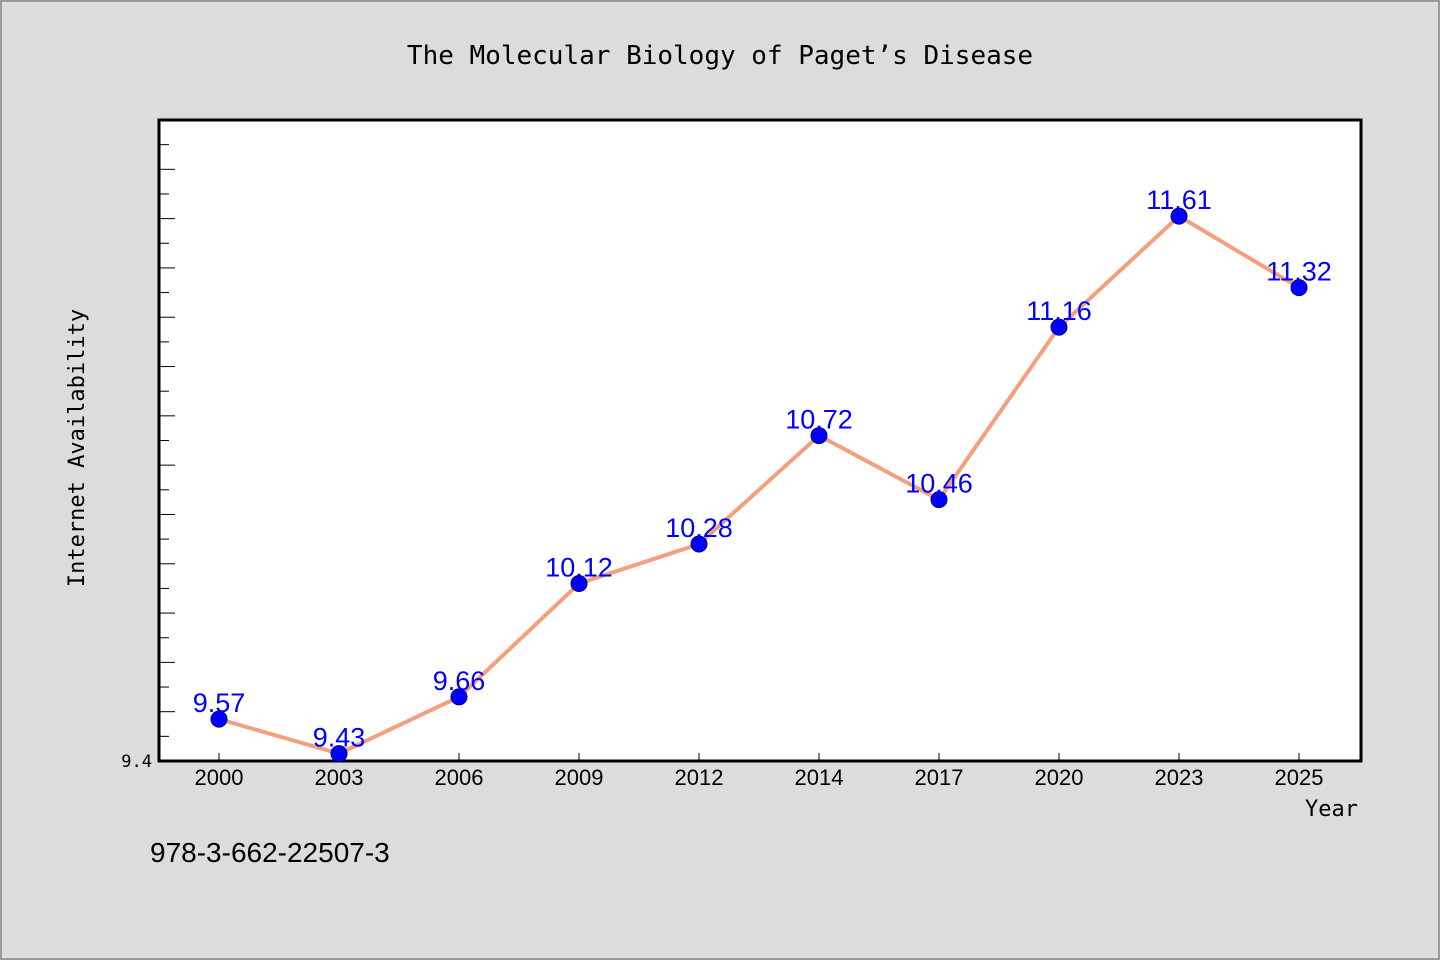 This screenshot has width=1440, height=960. Describe the element at coordinates (939, 777) in the screenshot. I see `x-tick-label: 2017` at that location.